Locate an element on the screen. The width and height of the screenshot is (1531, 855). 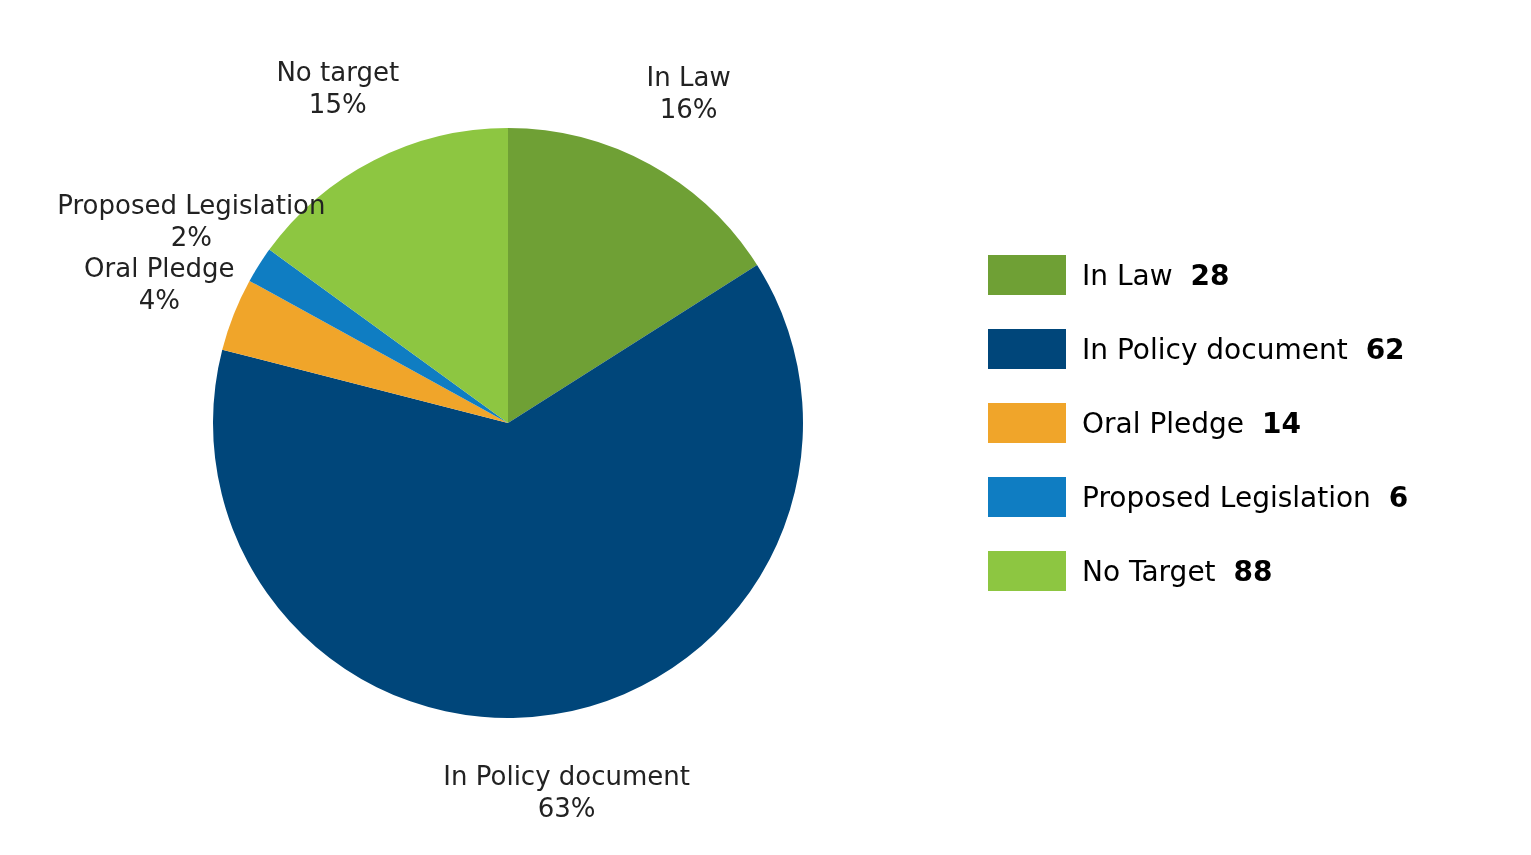
text: No Target 88 is located at coordinates (1177, 571).